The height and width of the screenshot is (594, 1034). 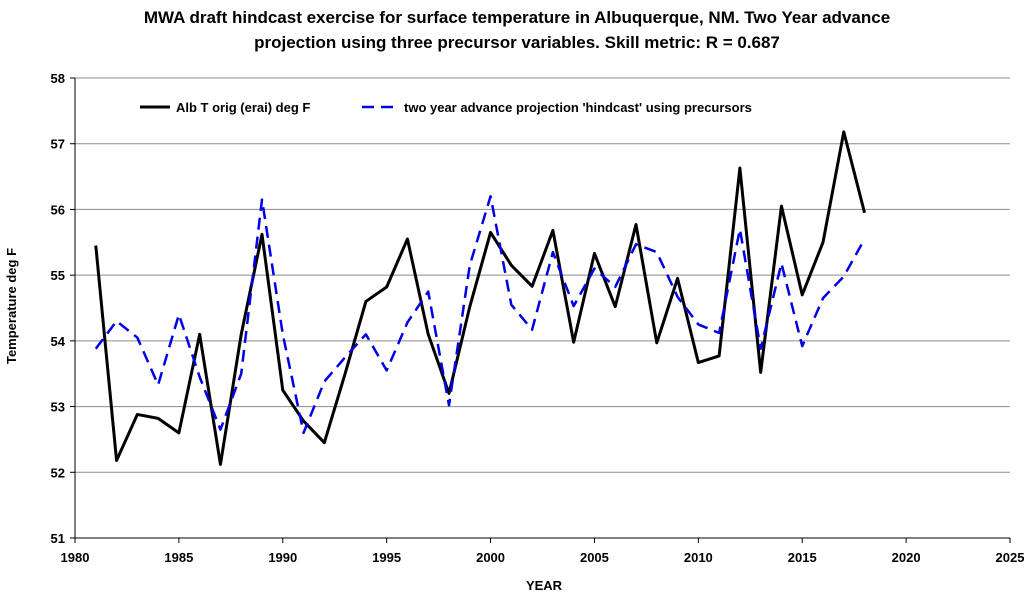 What do you see at coordinates (698, 557) in the screenshot?
I see `x-tick-label: 2010` at bounding box center [698, 557].